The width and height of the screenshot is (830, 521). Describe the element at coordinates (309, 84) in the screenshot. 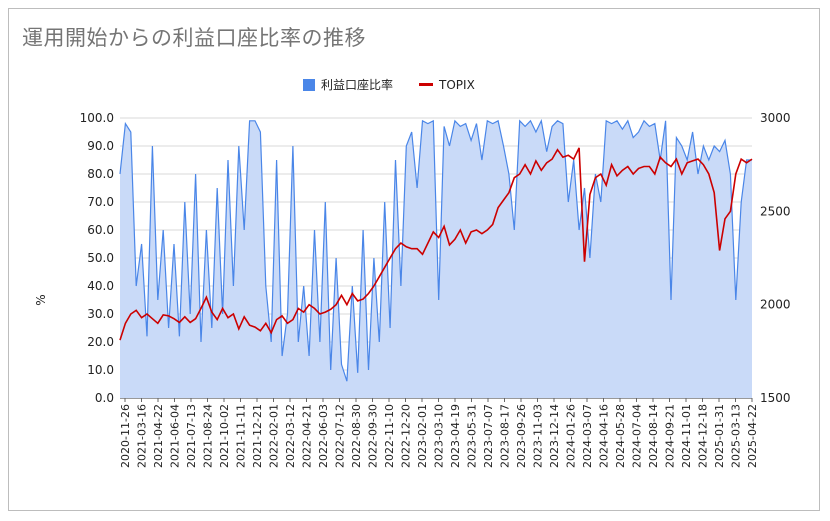

I see `legend-swatch-ratio` at that location.